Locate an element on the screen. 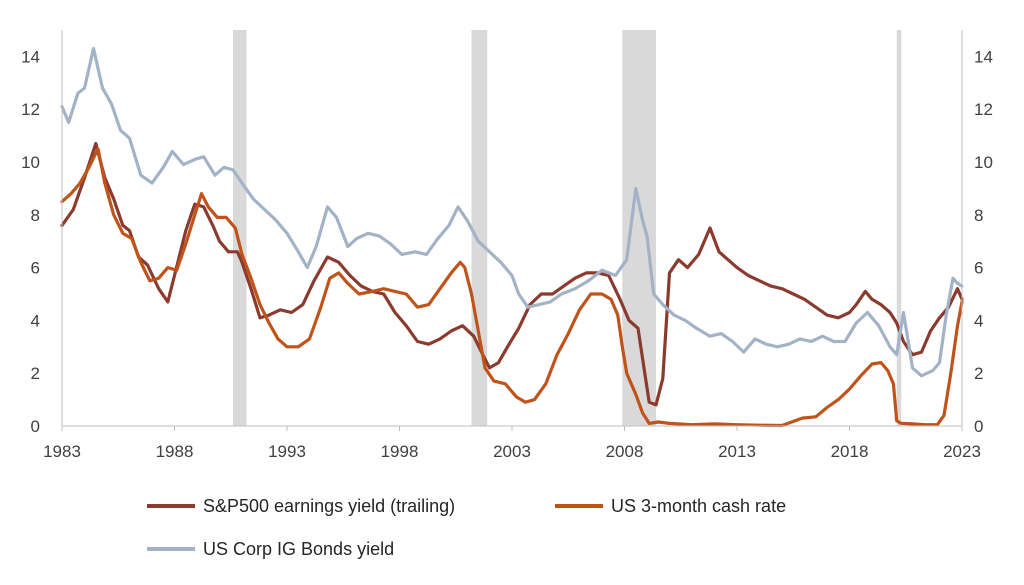 The height and width of the screenshot is (585, 1024). legend-label-2: US Corp IG Bonds yield is located at coordinates (298, 549).